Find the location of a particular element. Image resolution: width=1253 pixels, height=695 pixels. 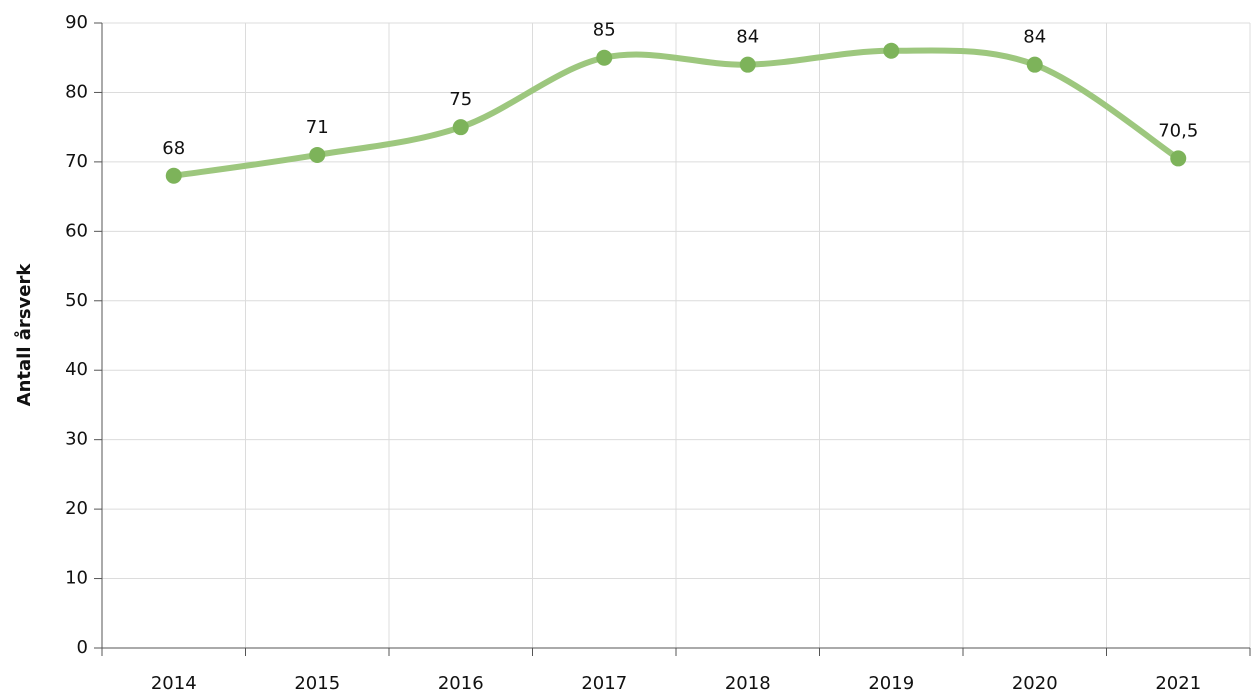

x-tick-label: 2015 is located at coordinates (317, 683).